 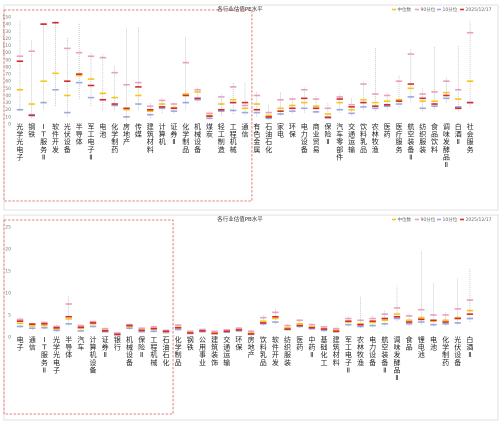 I want to click on category-33: 医疗服务, so click(x=399, y=114).